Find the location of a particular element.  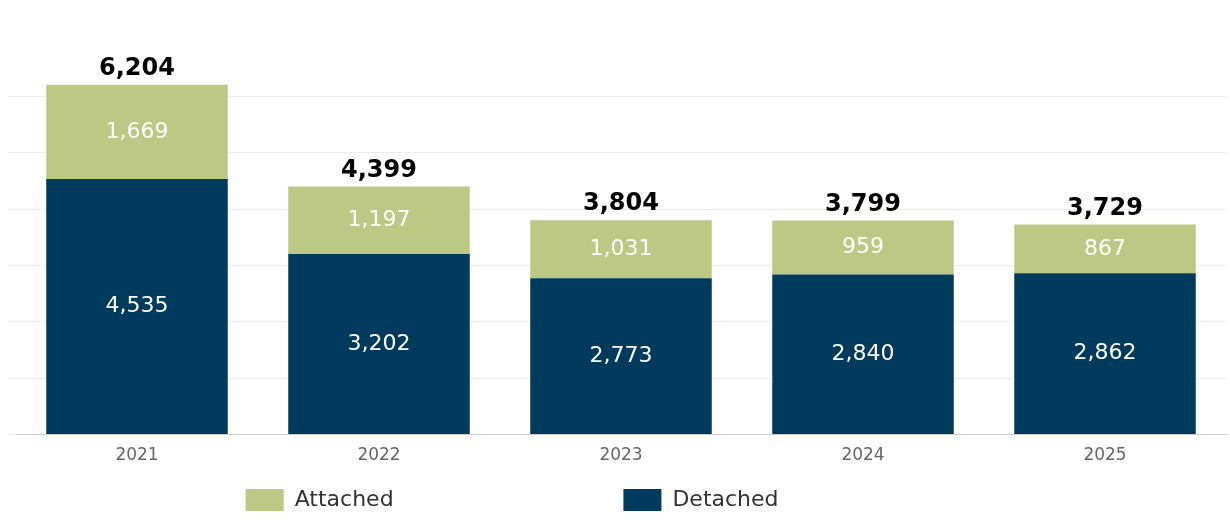

x-tick-label: 2024 is located at coordinates (863, 454).